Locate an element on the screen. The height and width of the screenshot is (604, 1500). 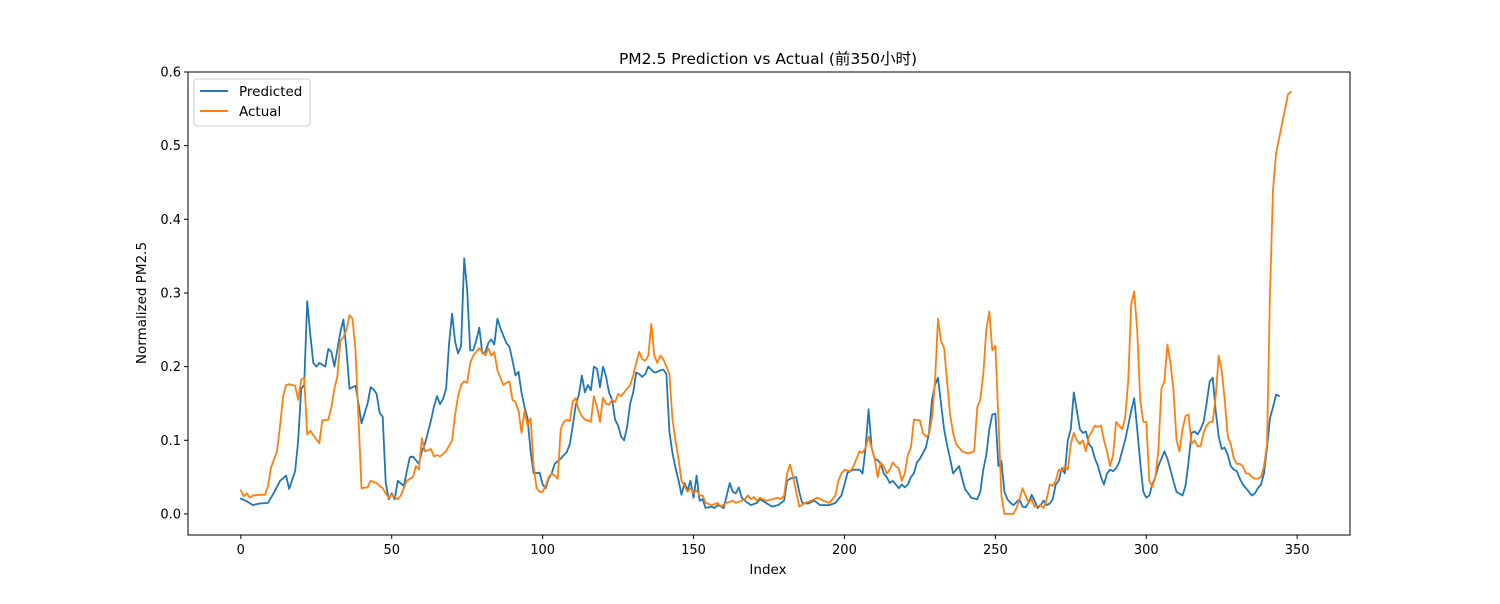
y-axis-label: Normalized PM2.5 is located at coordinates (142, 303).